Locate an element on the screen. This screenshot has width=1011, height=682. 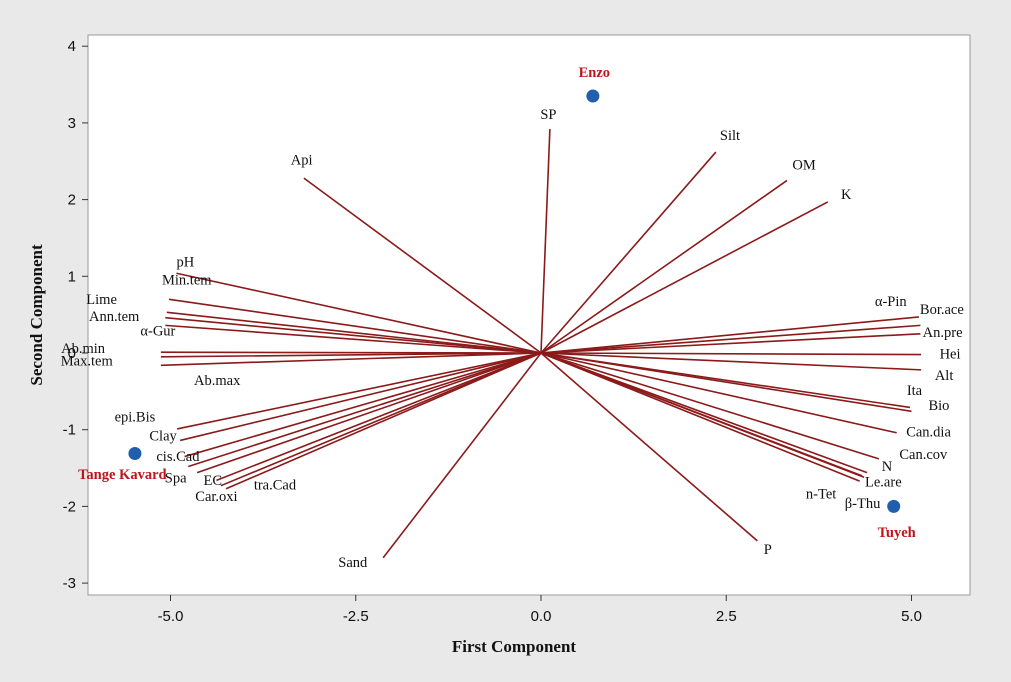
y-tick-label: 0 is located at coordinates (72, 353).